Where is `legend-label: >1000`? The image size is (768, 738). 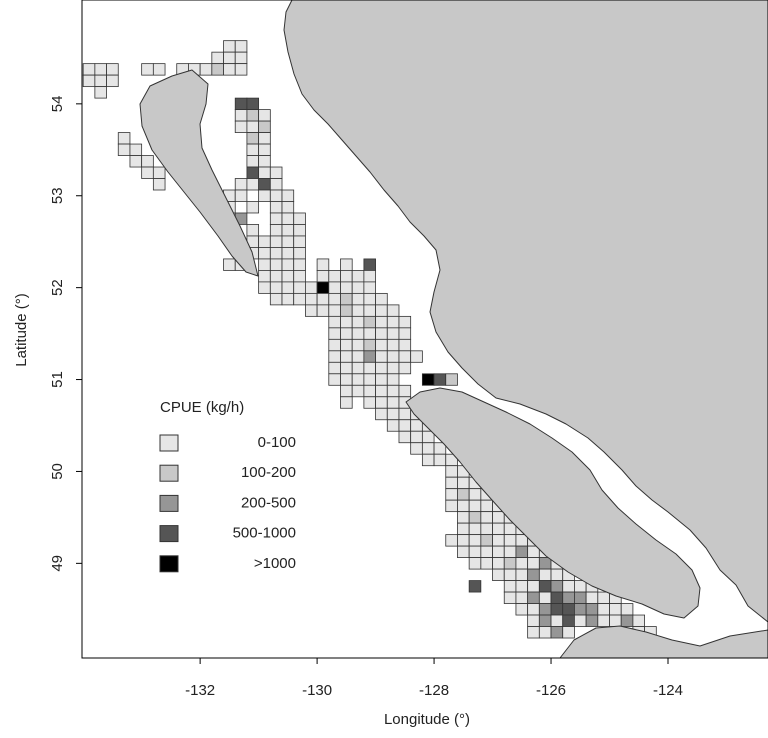 legend-label: >1000 is located at coordinates (275, 563).